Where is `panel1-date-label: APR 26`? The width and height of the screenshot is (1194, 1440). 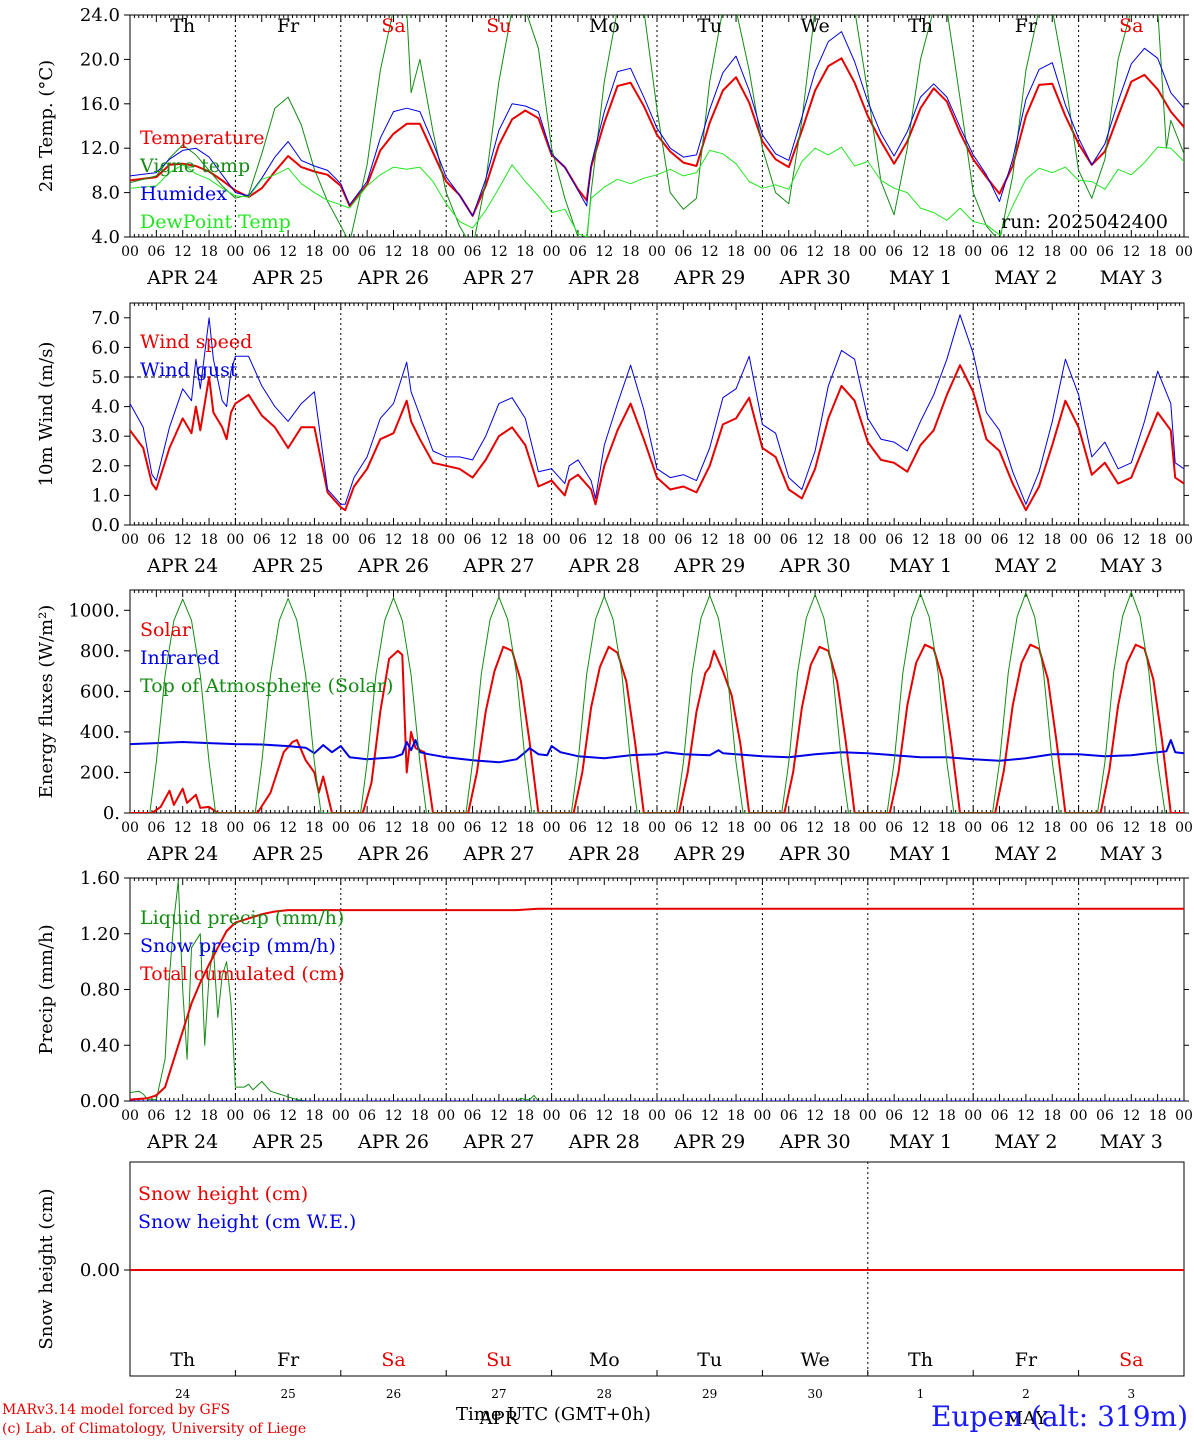
panel1-date-label: APR 26 is located at coordinates (393, 278).